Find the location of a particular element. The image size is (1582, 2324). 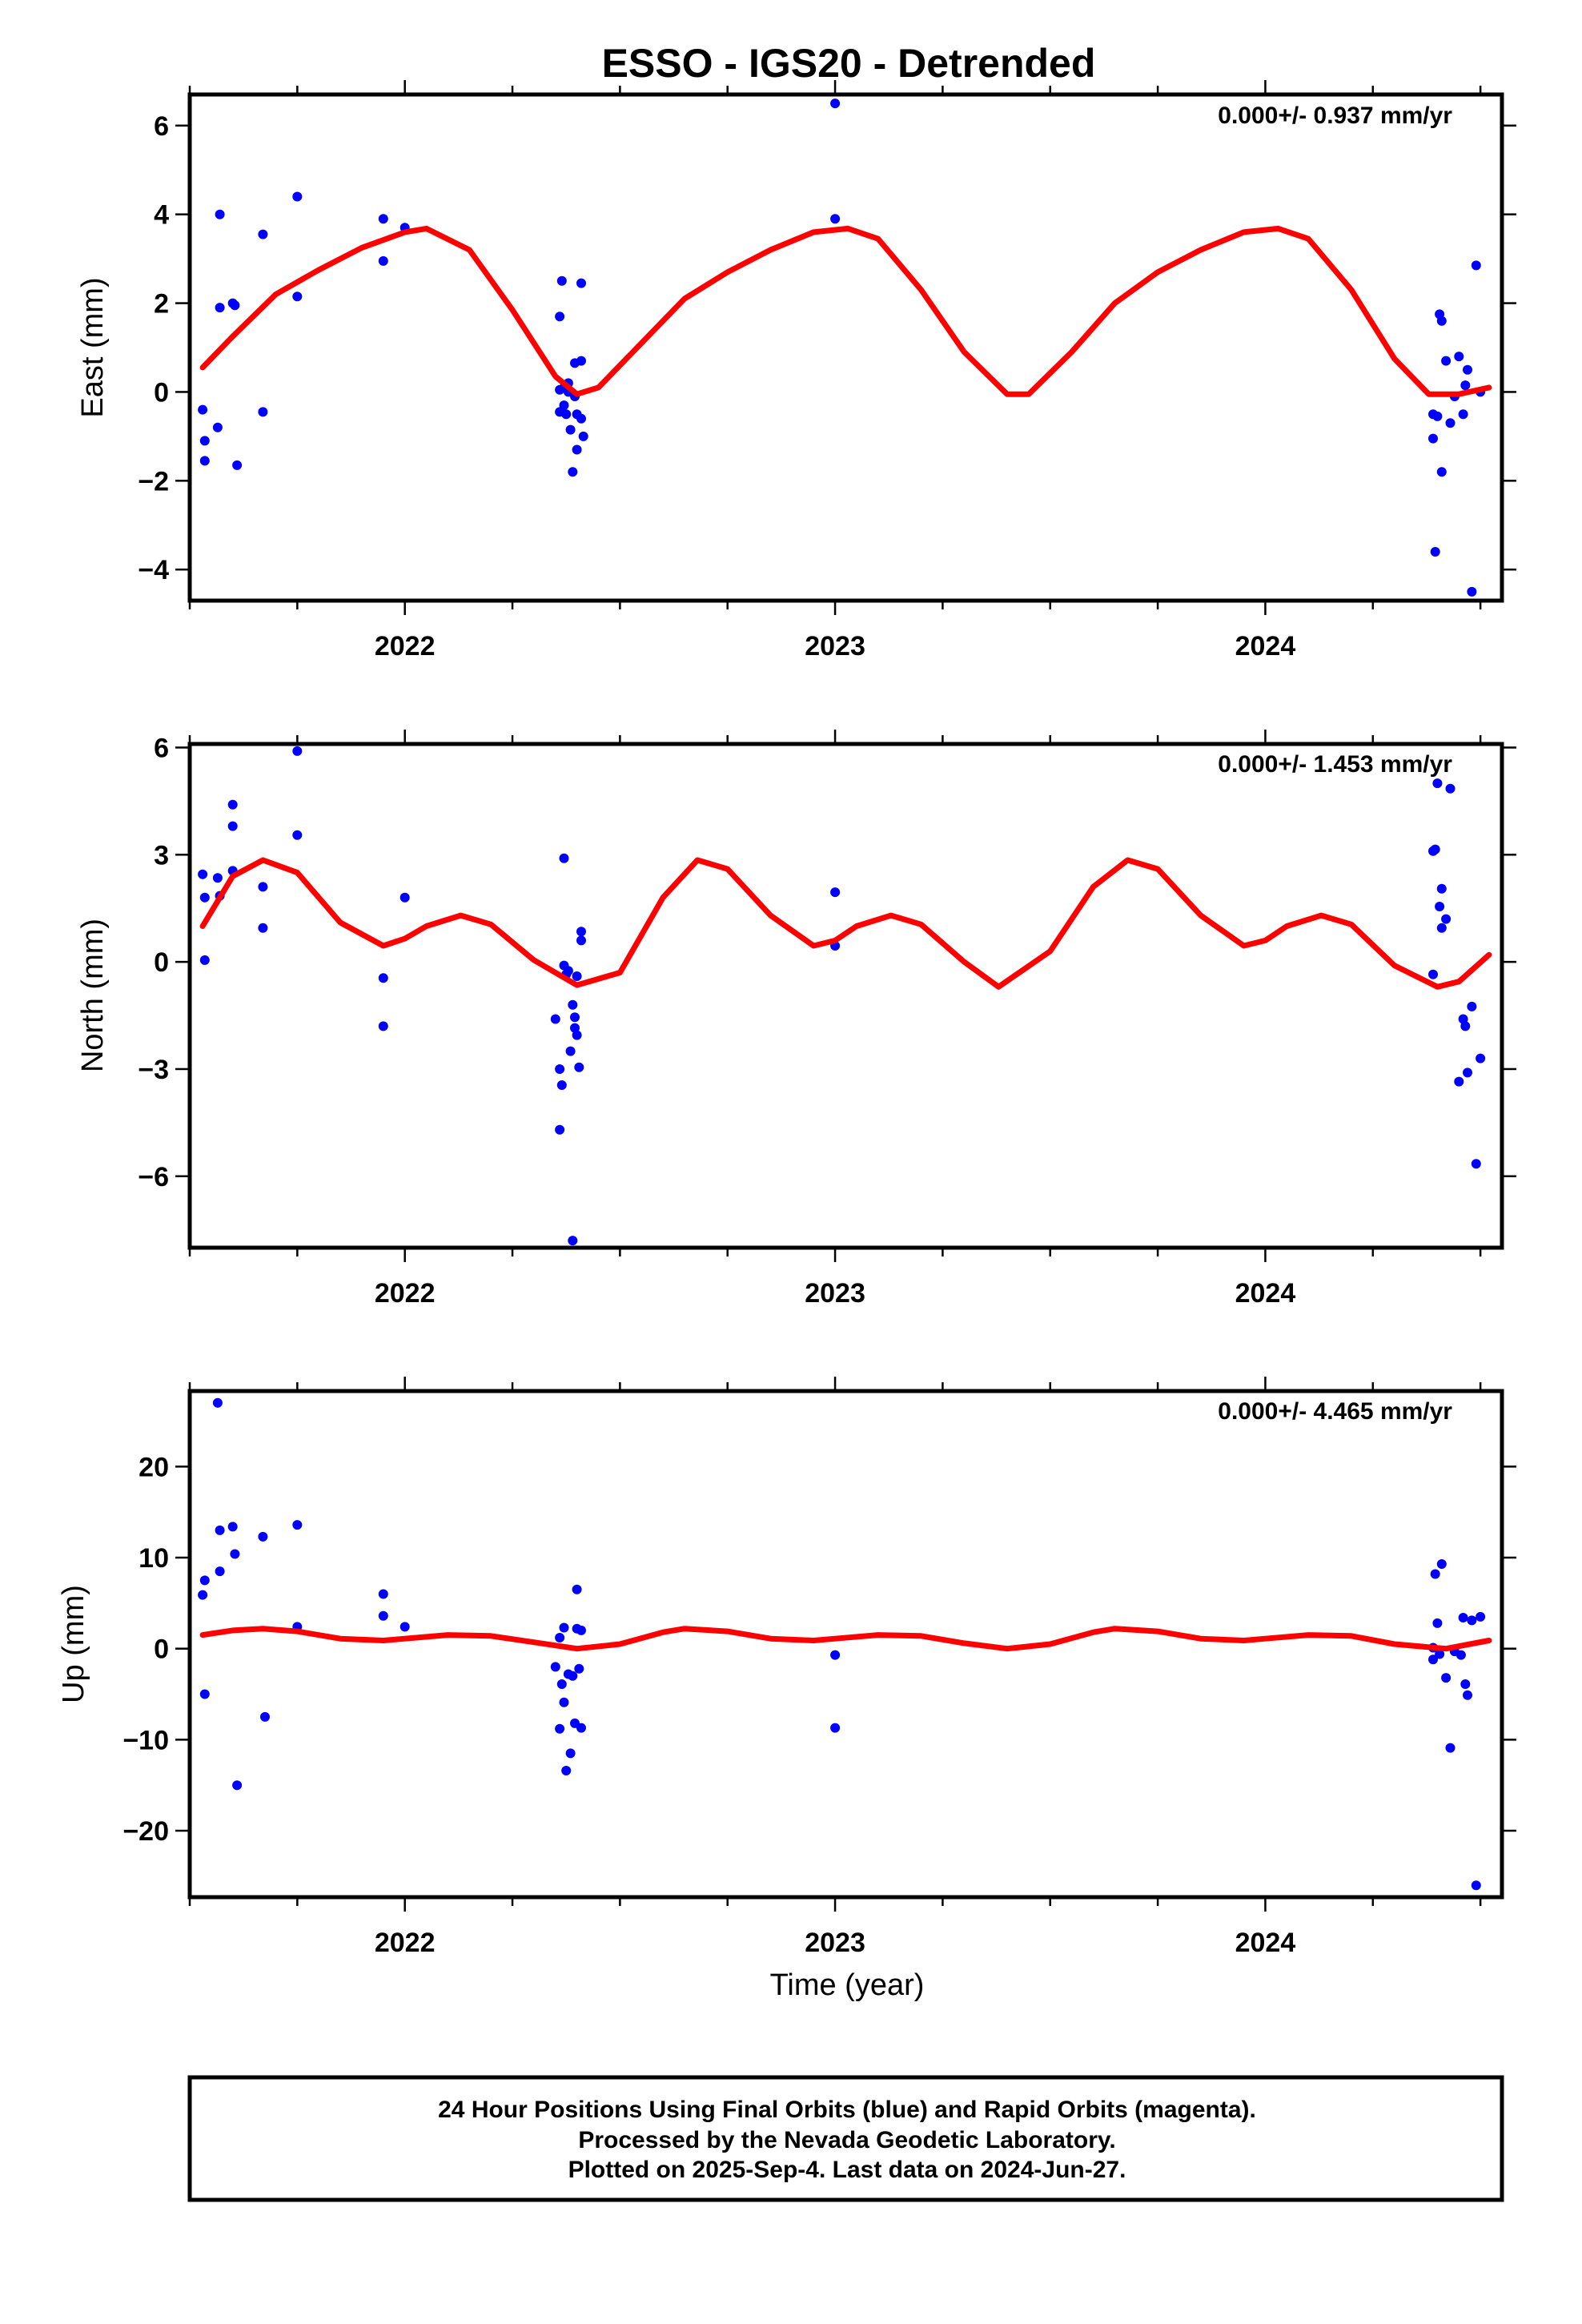

north-fit-curve is located at coordinates (846, 923).